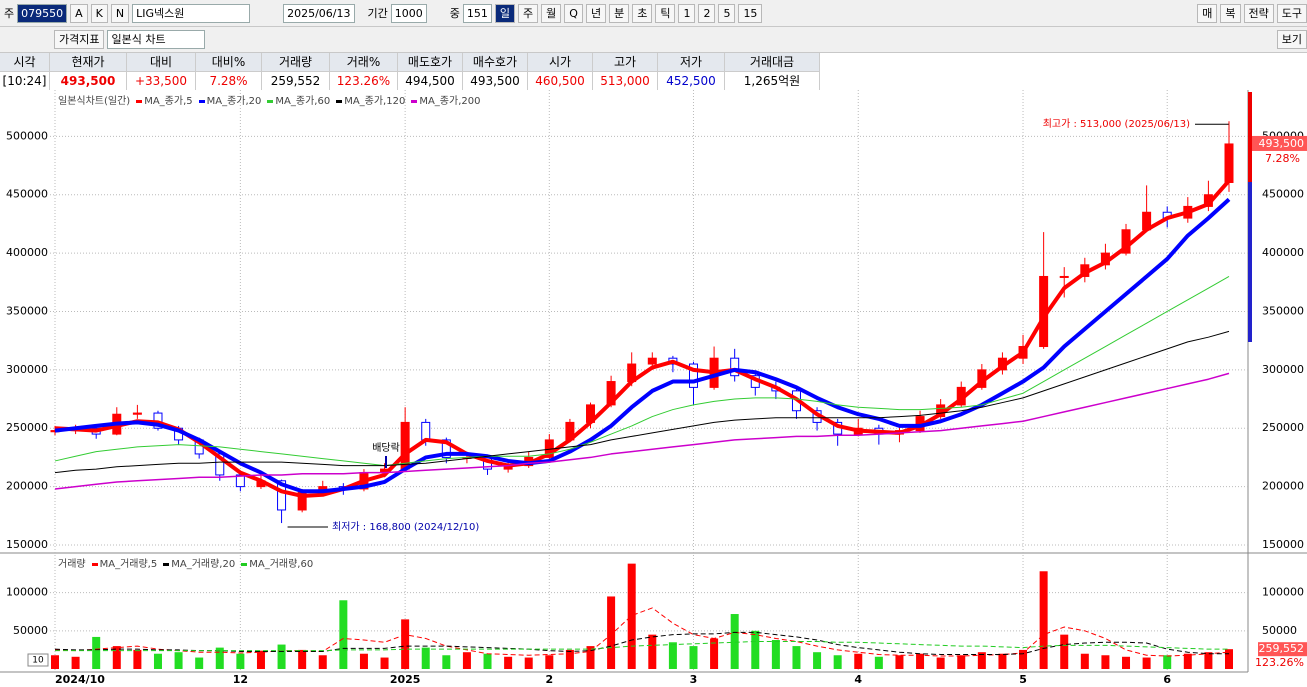  What do you see at coordinates (161, 81) in the screenshot?
I see `quote-value: +33,500` at bounding box center [161, 81].